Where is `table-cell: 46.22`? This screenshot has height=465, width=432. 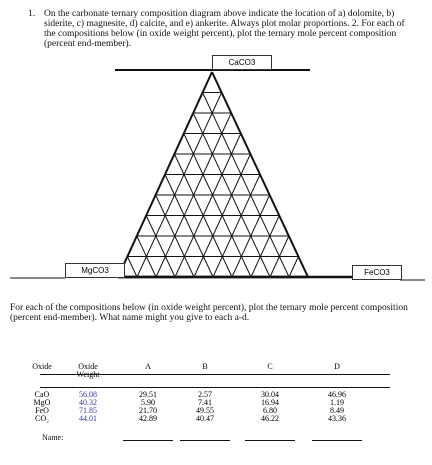 table-cell: 46.22 is located at coordinates (270, 418).